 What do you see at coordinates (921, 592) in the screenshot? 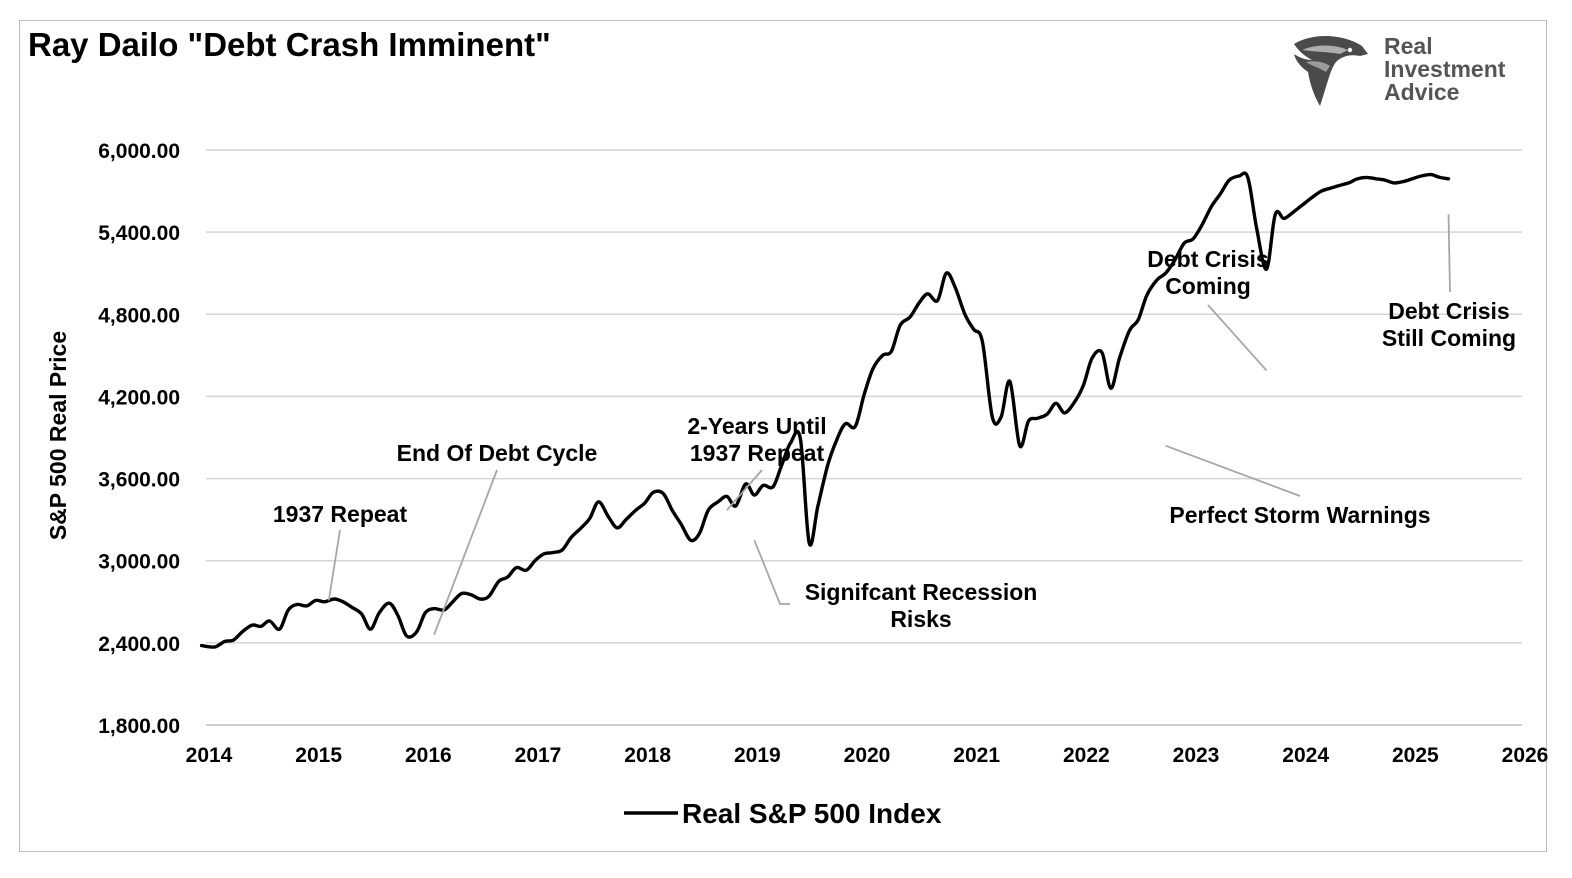
I see `annotation-label: Signifcant Recession` at bounding box center [921, 592].